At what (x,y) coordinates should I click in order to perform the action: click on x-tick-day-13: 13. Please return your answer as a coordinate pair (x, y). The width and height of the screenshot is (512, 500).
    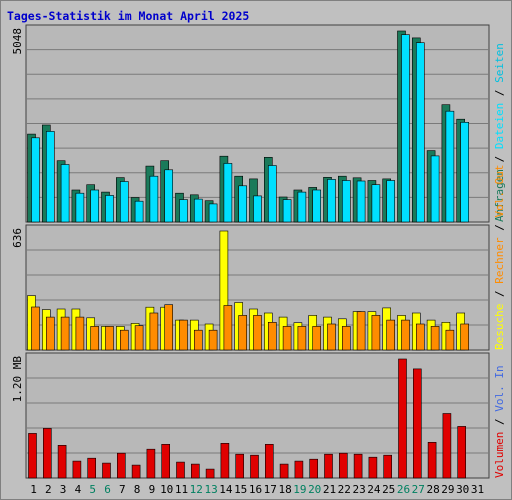
    Looking at the image, I should click on (210, 489).